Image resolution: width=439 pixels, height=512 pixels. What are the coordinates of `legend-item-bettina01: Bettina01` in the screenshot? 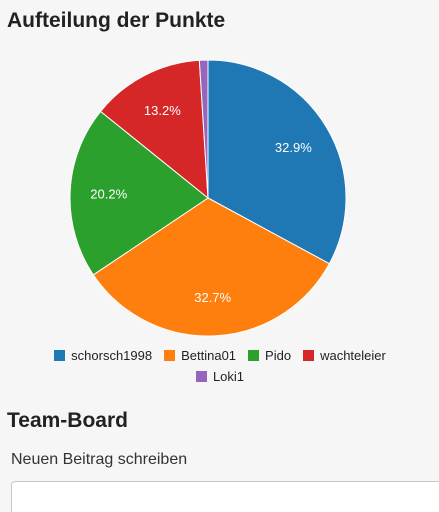 It's located at (200, 355).